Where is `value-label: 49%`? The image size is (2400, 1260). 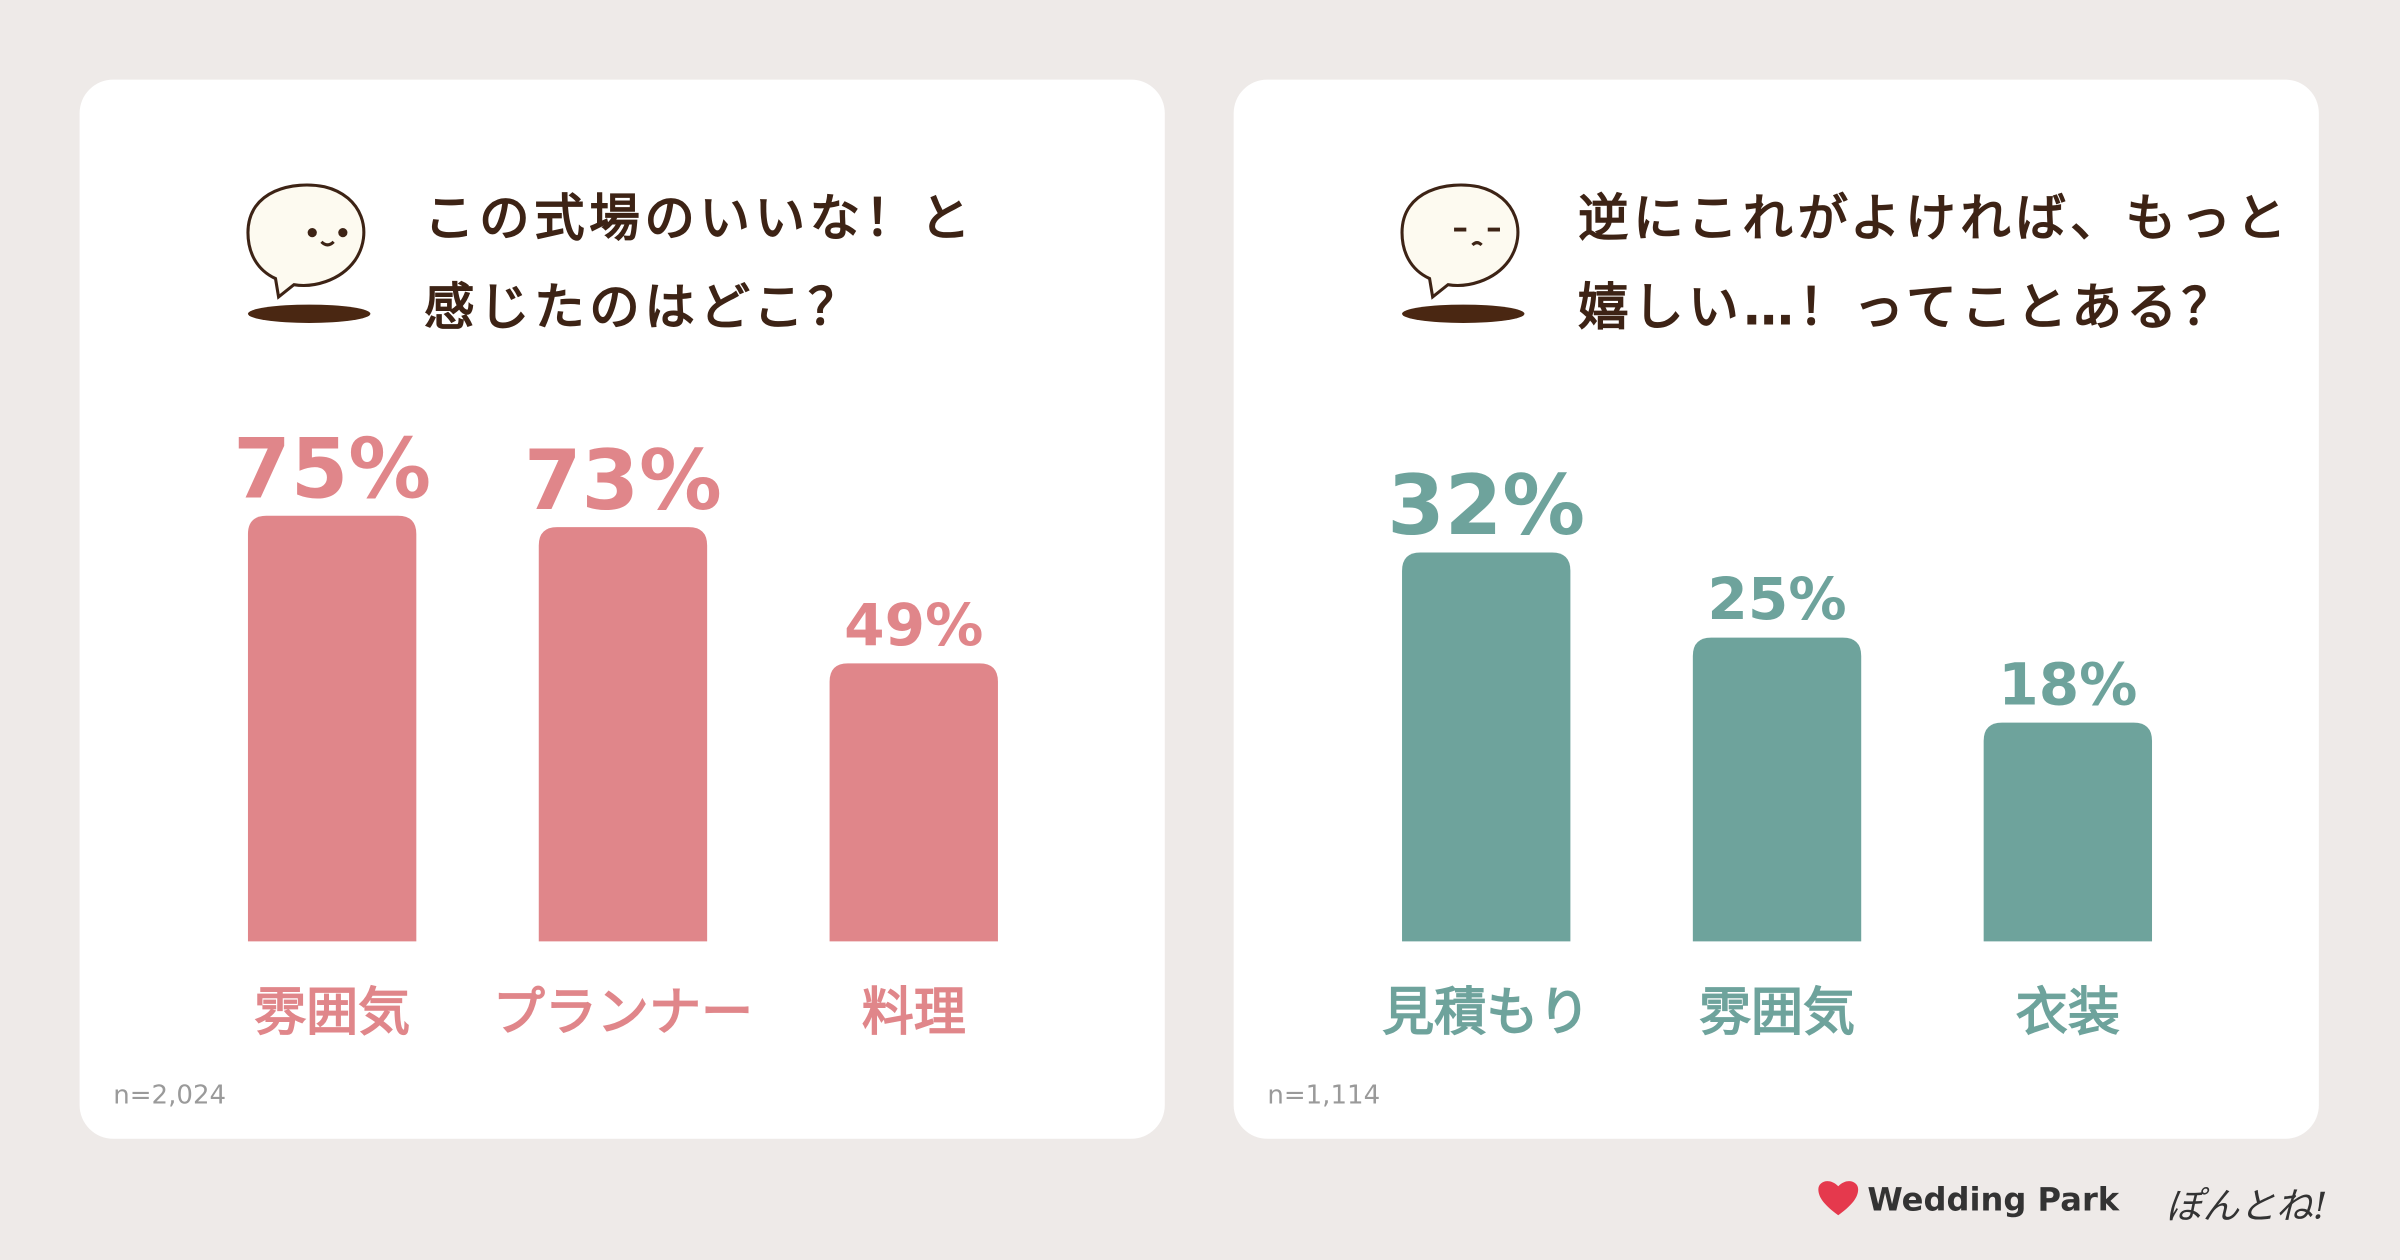
value-label: 49% is located at coordinates (913, 625).